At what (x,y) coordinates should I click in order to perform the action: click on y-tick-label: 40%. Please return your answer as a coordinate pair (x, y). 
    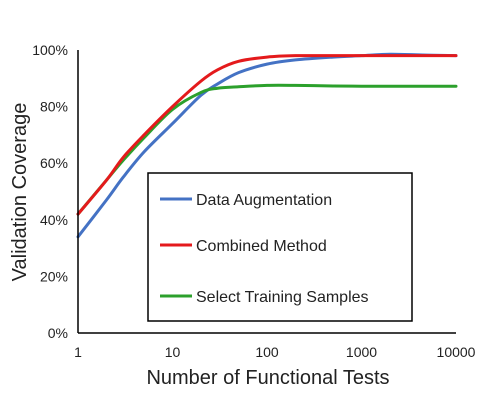
    Looking at the image, I should click on (54, 220).